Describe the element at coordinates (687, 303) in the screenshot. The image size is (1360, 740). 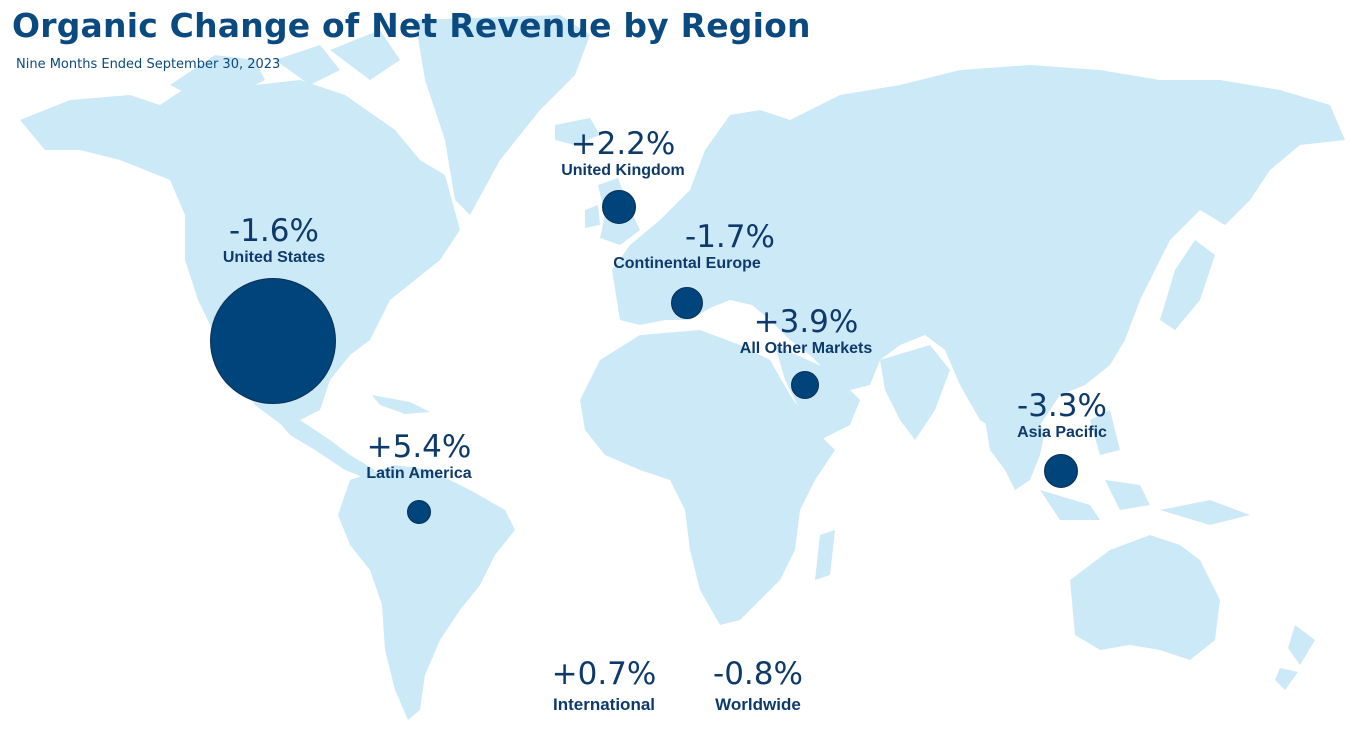
I see `bubble-continental-europe` at that location.